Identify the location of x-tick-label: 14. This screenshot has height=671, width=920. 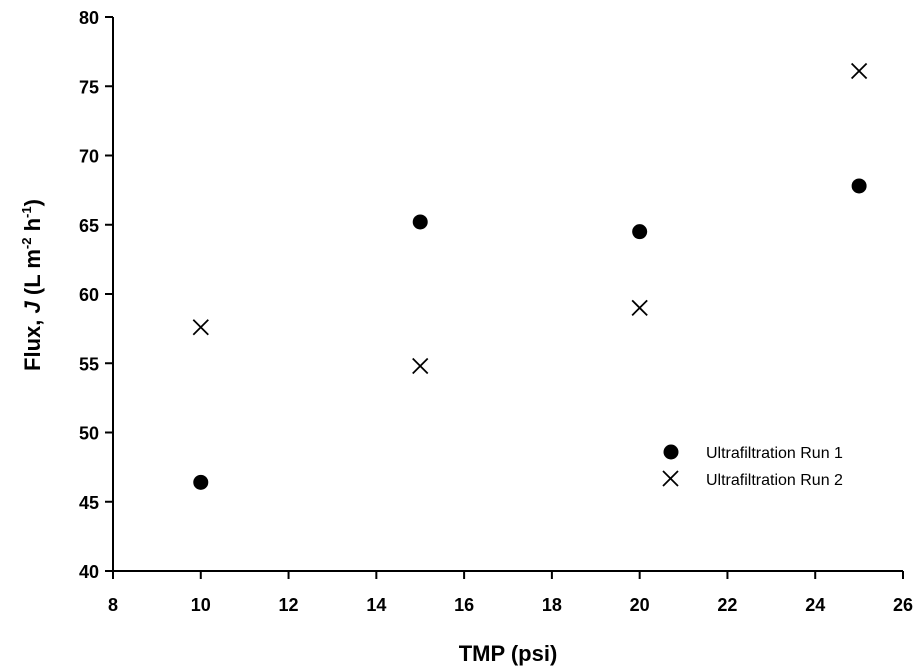
(376, 605).